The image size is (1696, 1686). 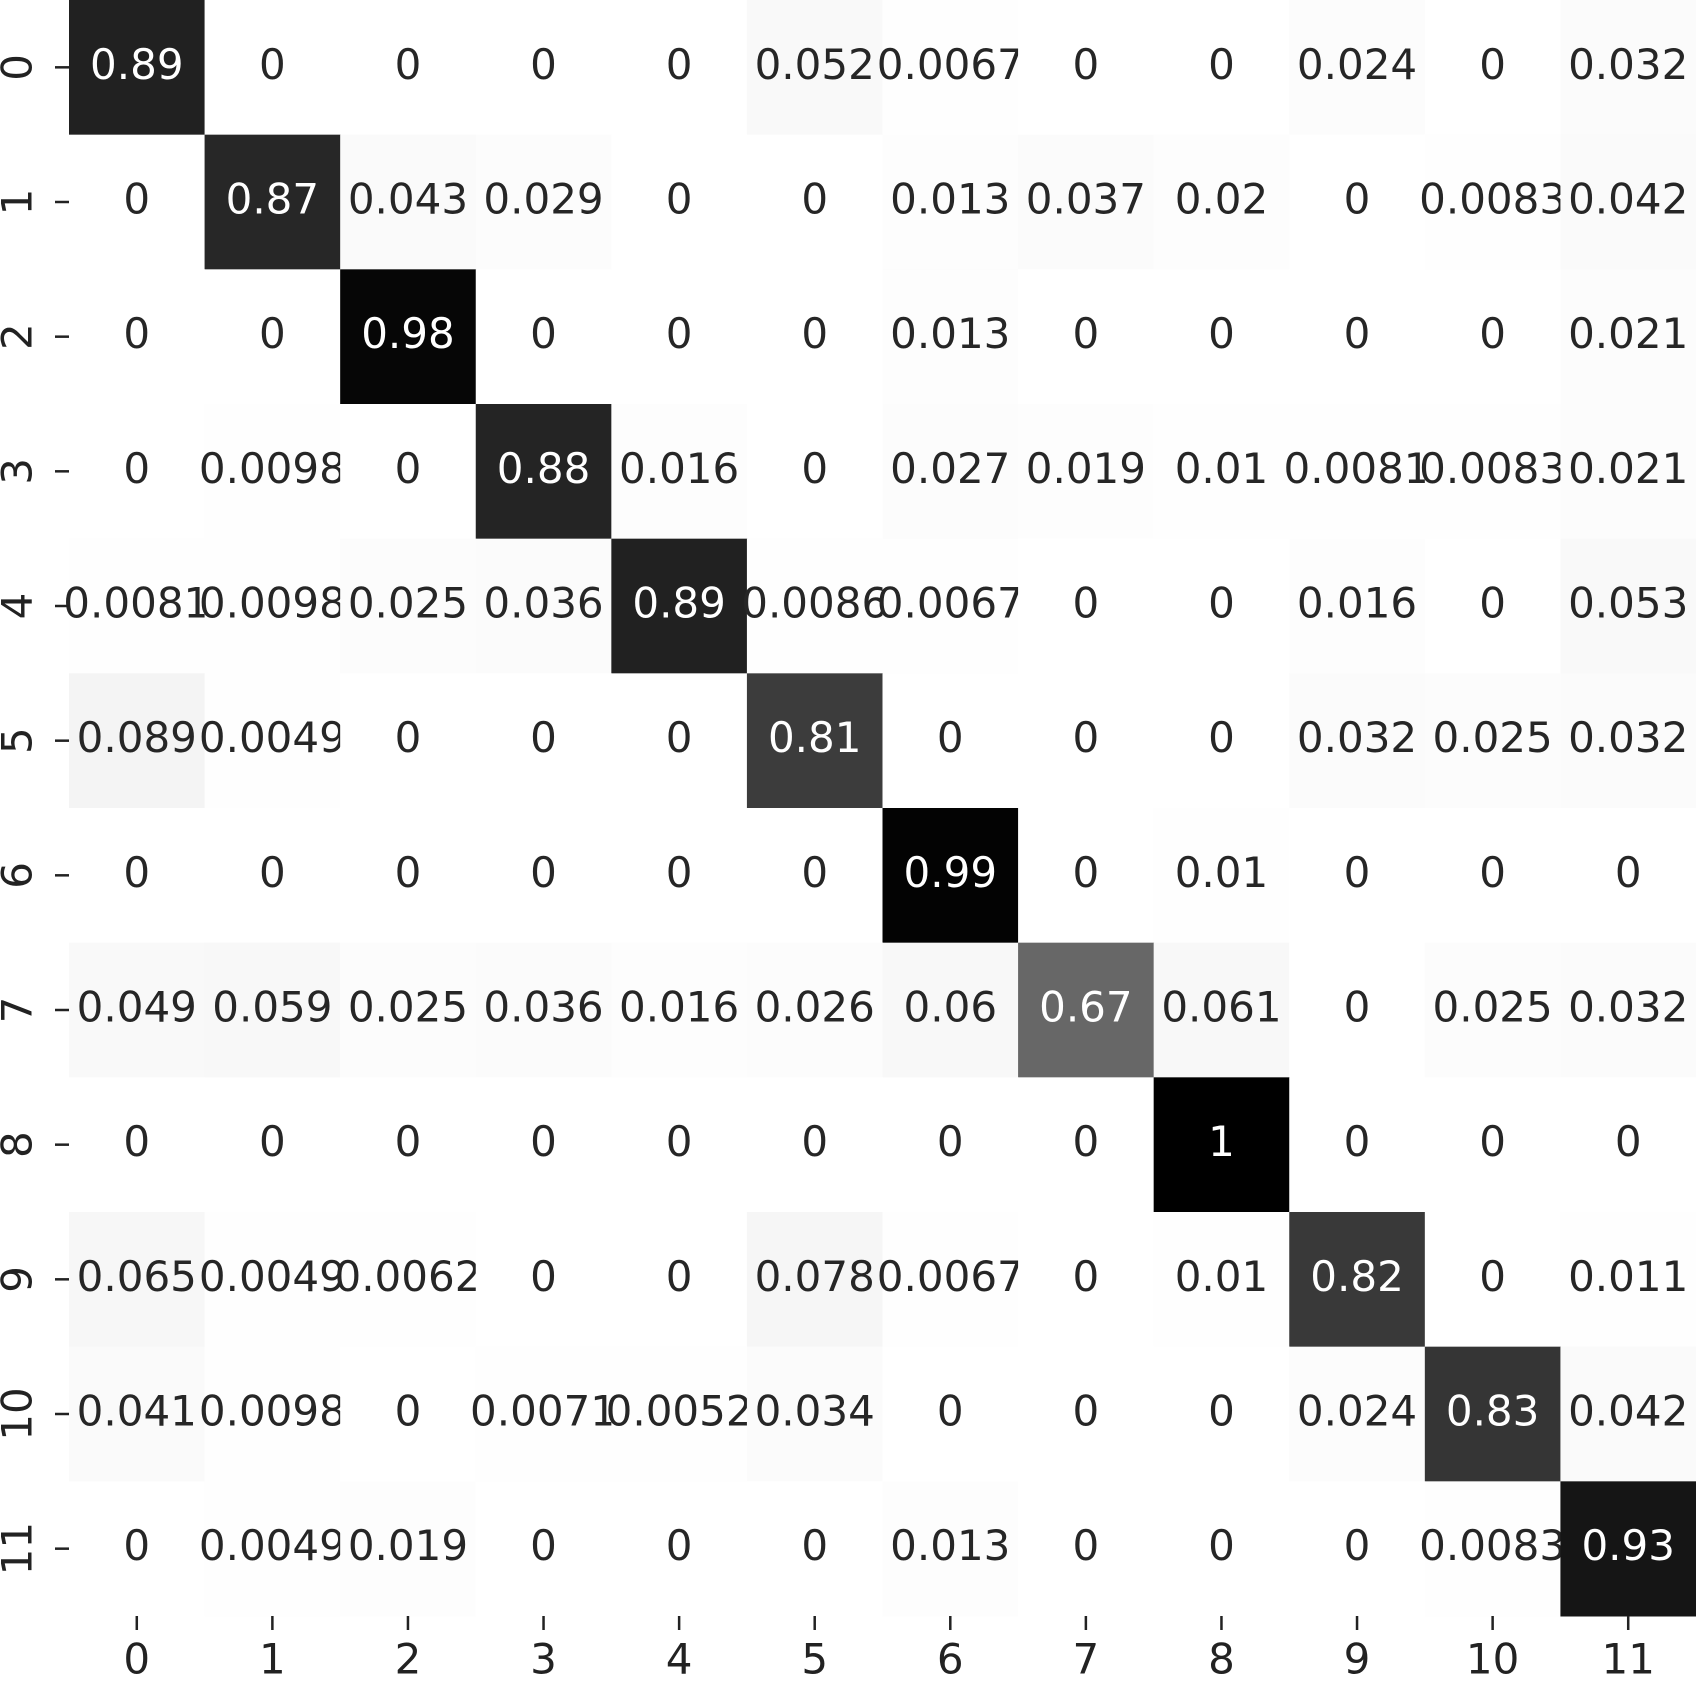 What do you see at coordinates (1221, 1141) in the screenshot?
I see `cell-label: 1` at bounding box center [1221, 1141].